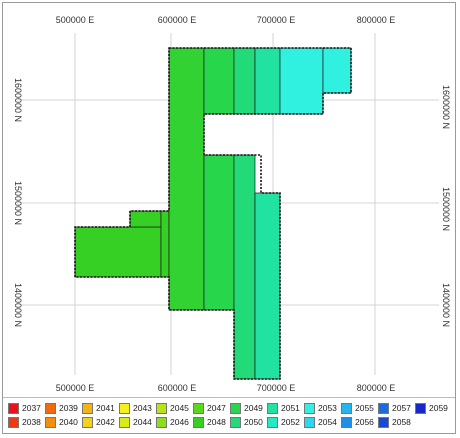 The image size is (460, 438). I want to click on top-easting-label-4: 800000 E, so click(376, 20).